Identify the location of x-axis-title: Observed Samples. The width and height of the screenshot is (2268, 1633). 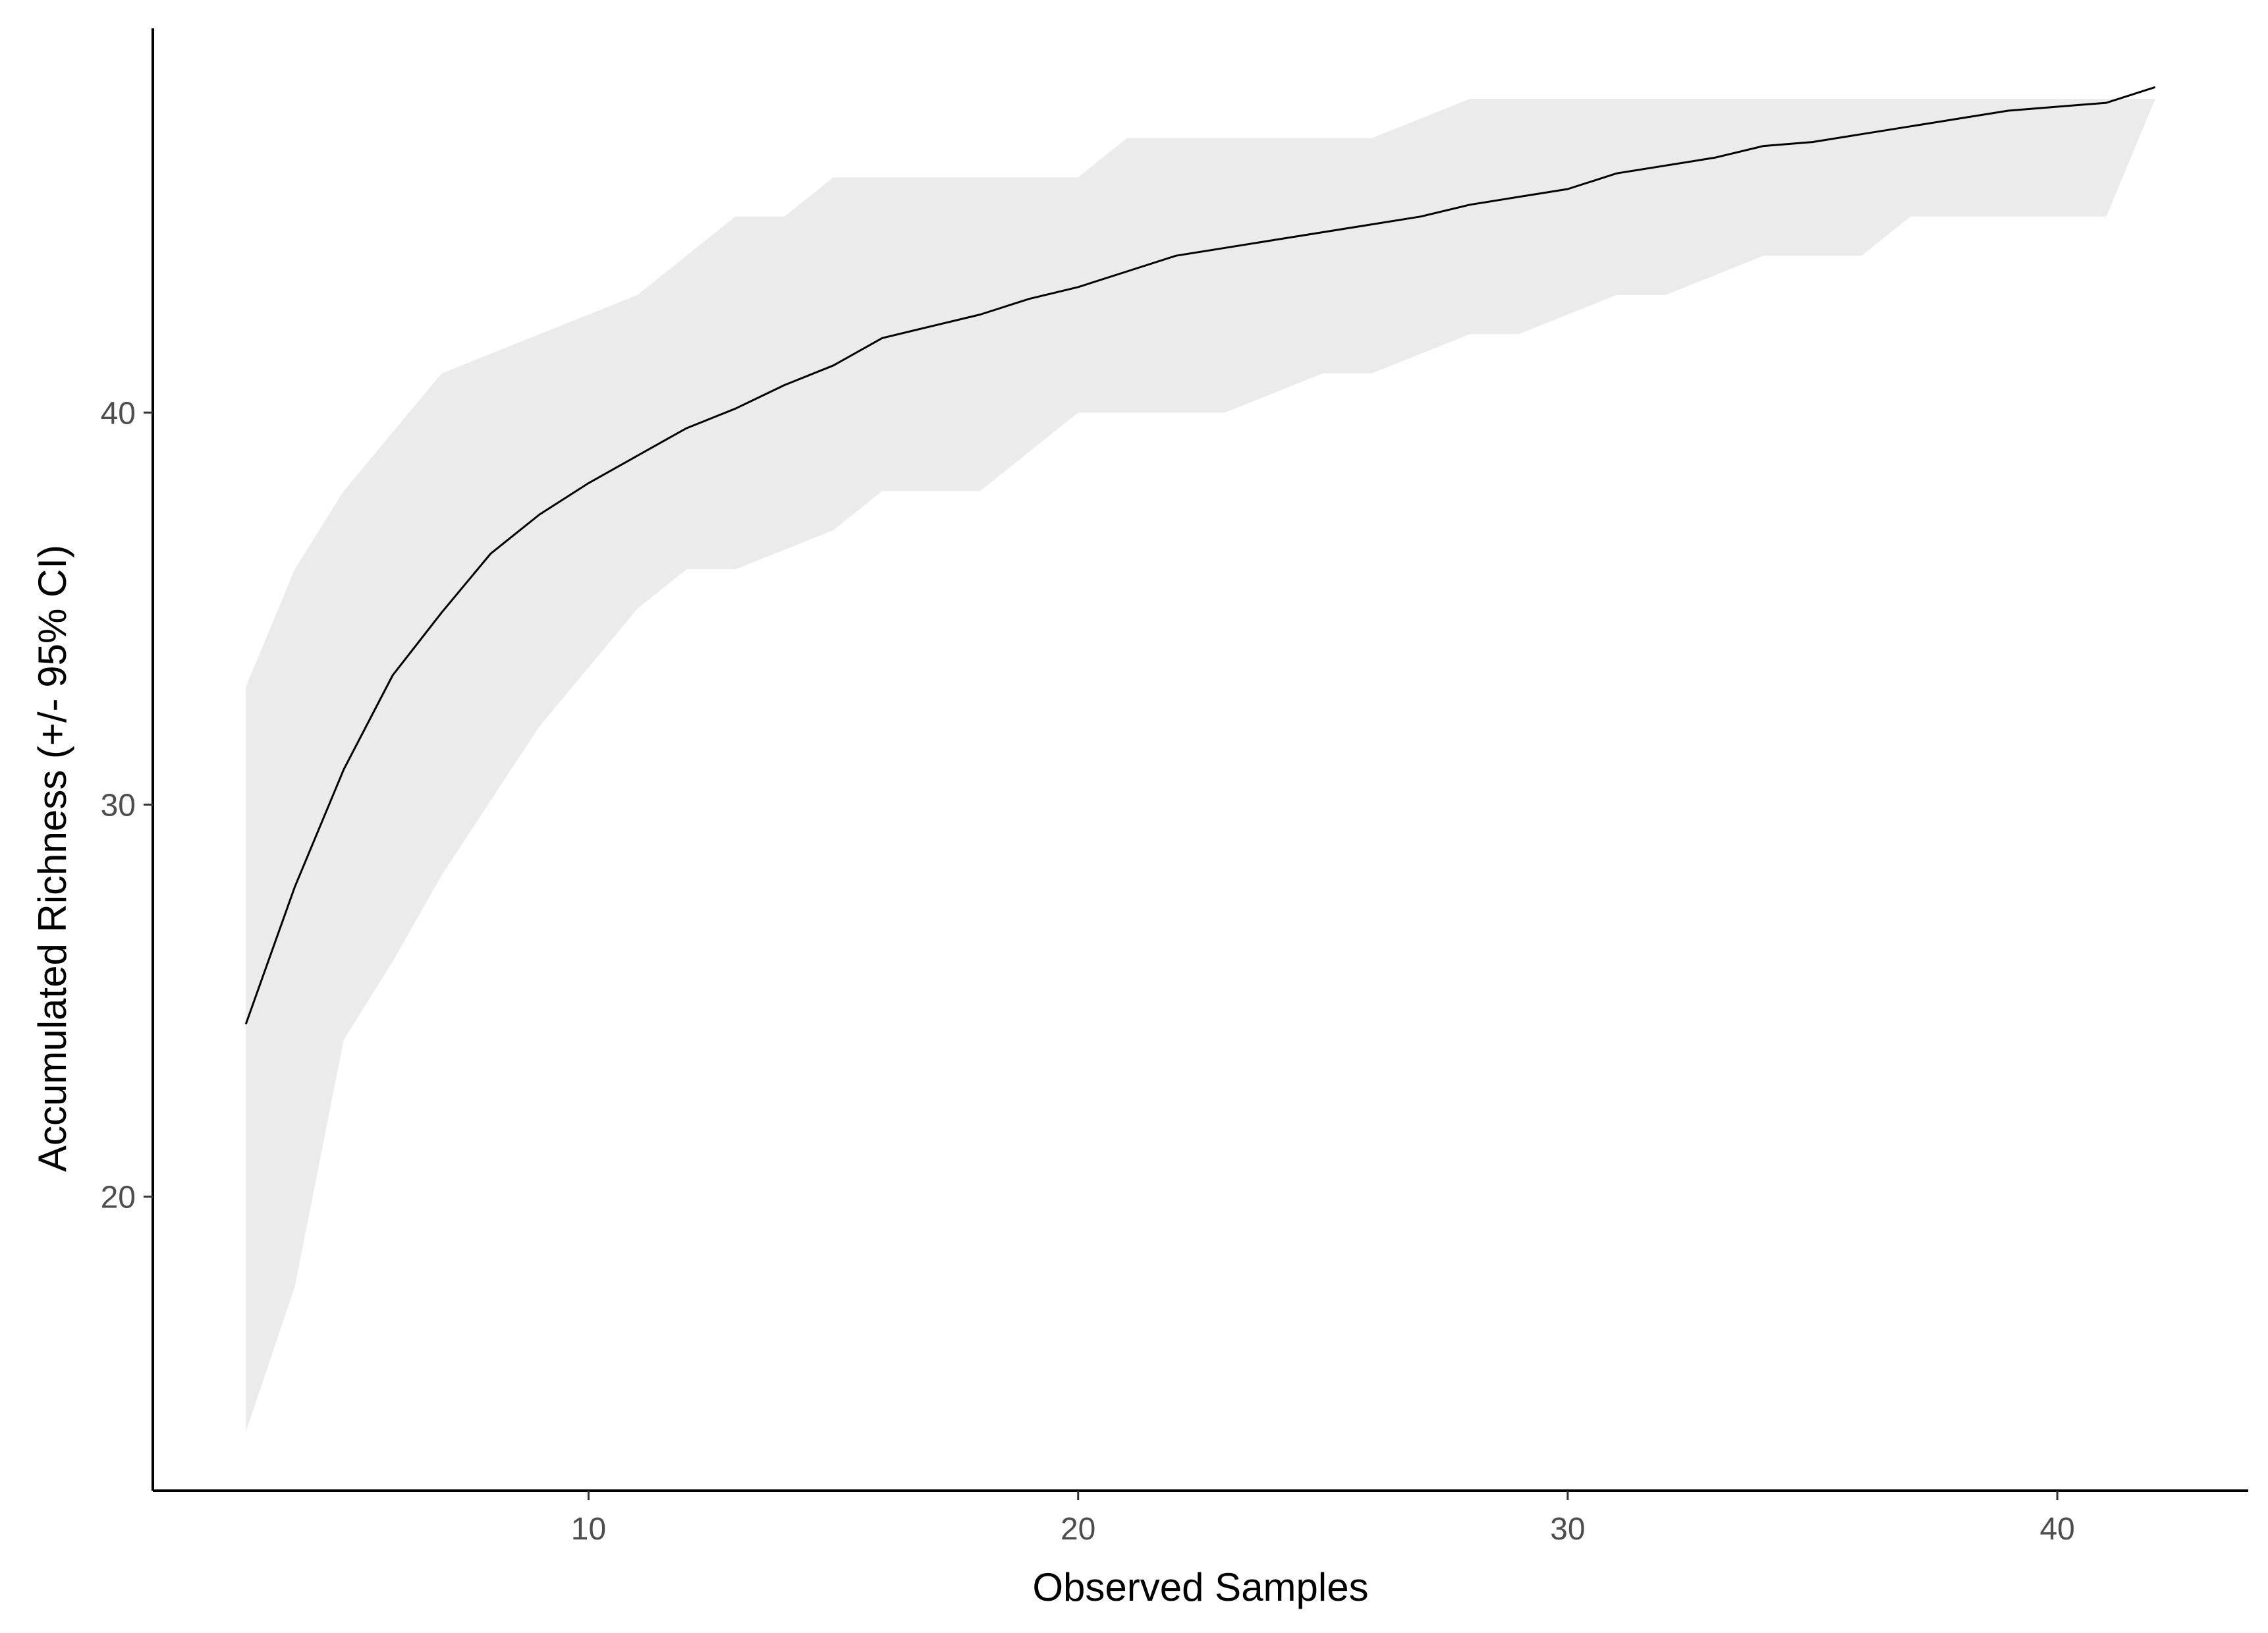
(1200, 1587).